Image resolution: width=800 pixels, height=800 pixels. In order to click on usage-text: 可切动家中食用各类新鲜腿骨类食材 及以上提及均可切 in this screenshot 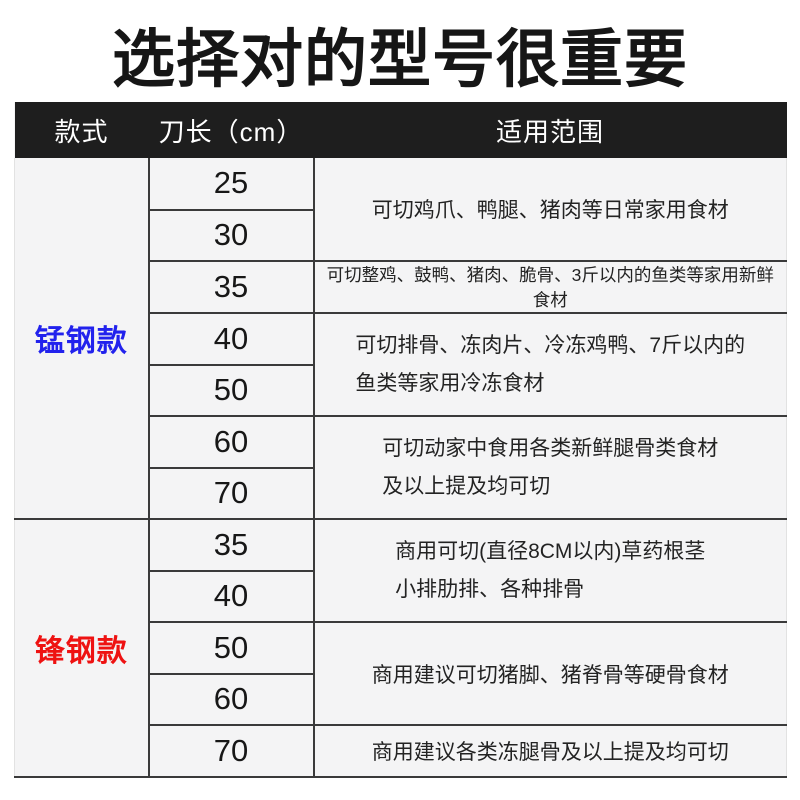, I will do `click(550, 467)`.